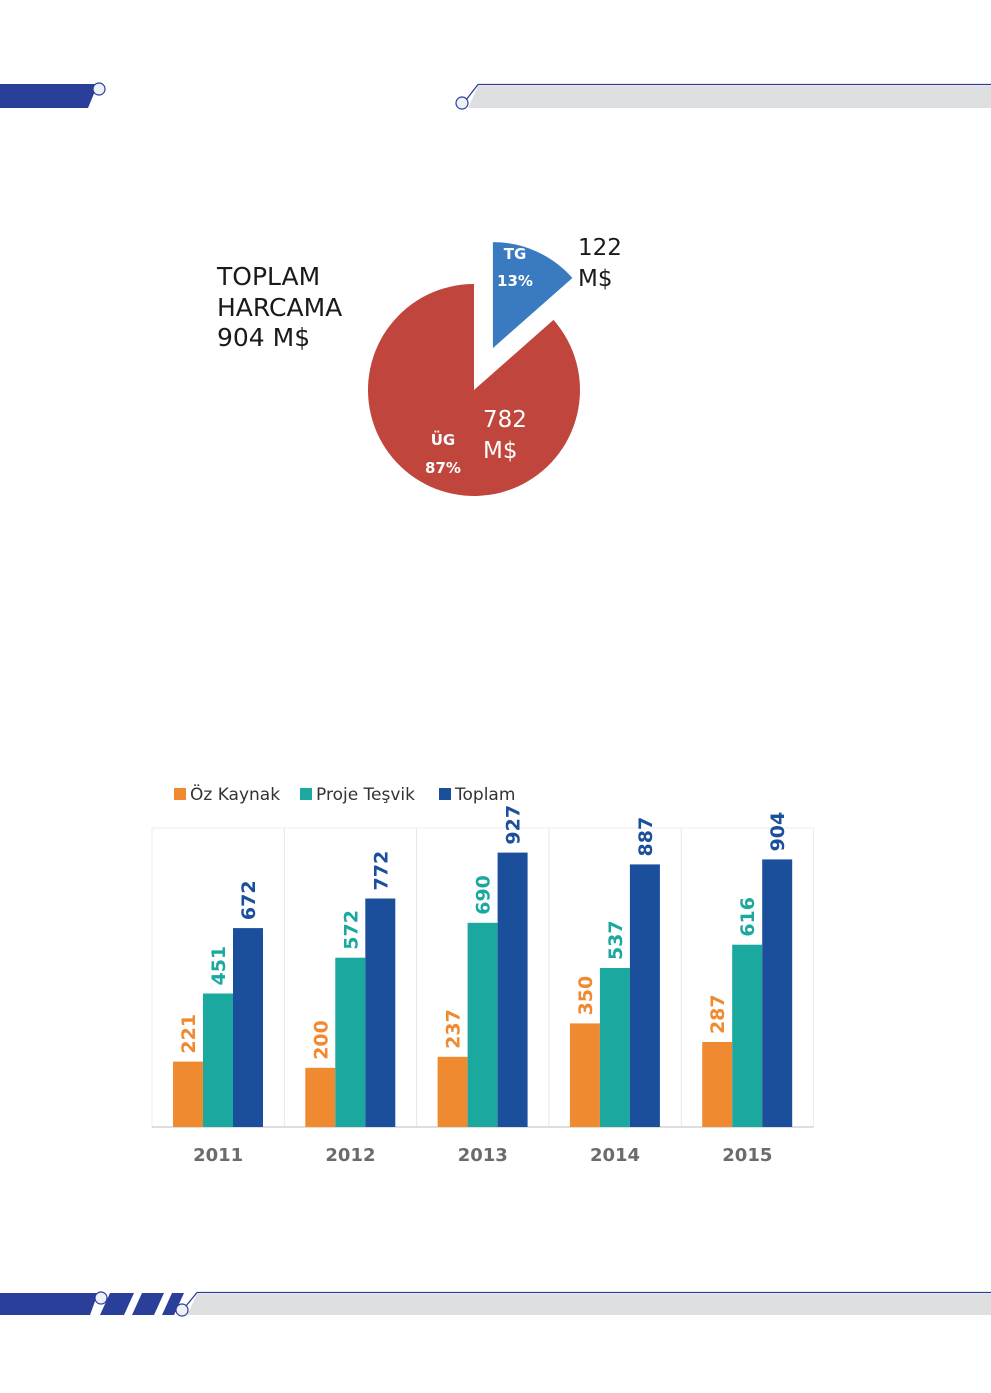  What do you see at coordinates (268, 276) in the screenshot?
I see `pie-title-line-1: TOPLAM` at bounding box center [268, 276].